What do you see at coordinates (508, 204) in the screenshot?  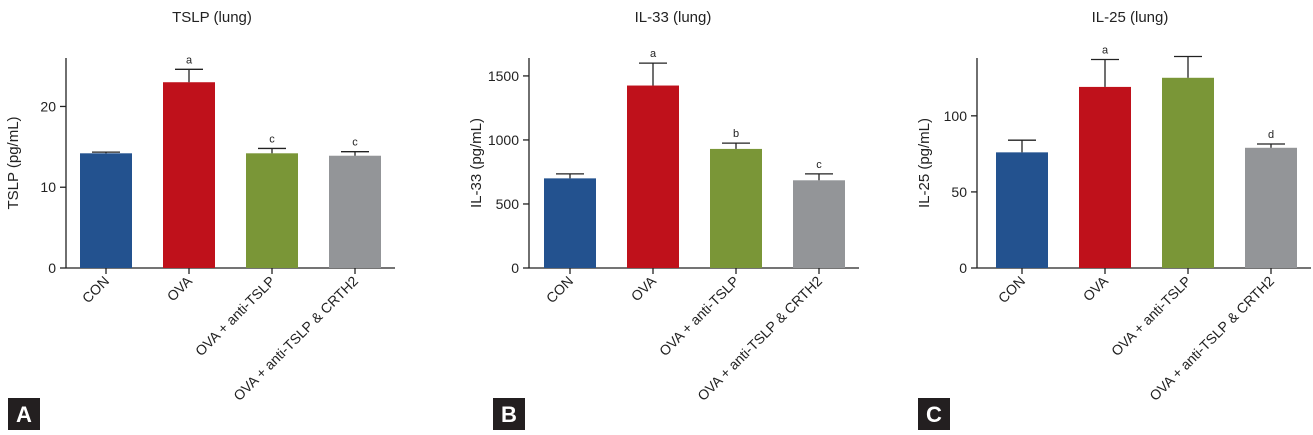 I see `y-tick-label: 500` at bounding box center [508, 204].